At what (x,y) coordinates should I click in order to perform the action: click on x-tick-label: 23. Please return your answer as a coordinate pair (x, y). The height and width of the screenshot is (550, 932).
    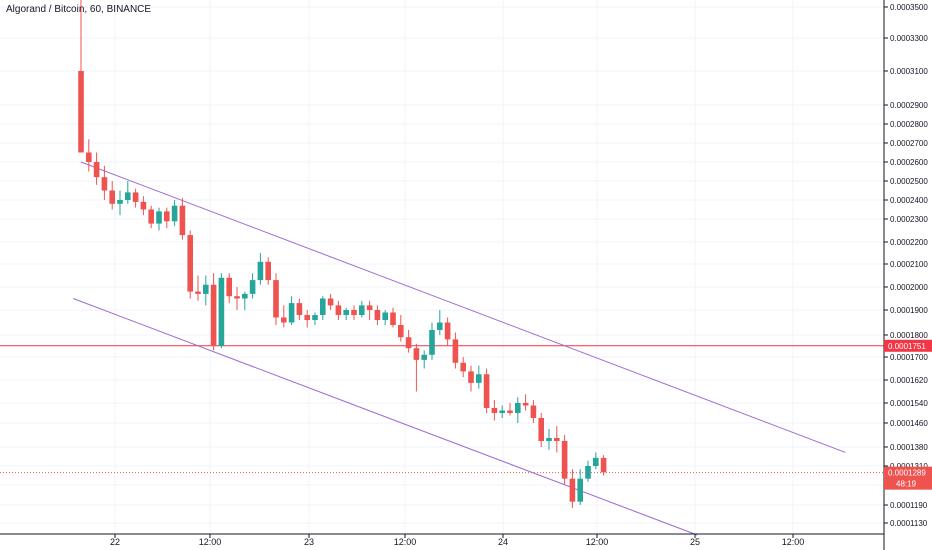
    Looking at the image, I should click on (309, 542).